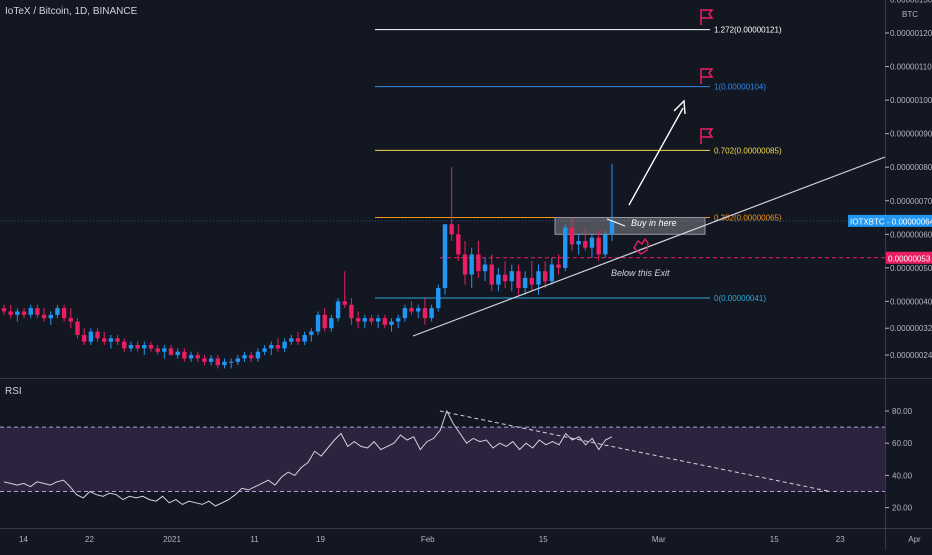 The height and width of the screenshot is (555, 932). What do you see at coordinates (902, 508) in the screenshot?
I see `rsi-tick-label: 20.00` at bounding box center [902, 508].